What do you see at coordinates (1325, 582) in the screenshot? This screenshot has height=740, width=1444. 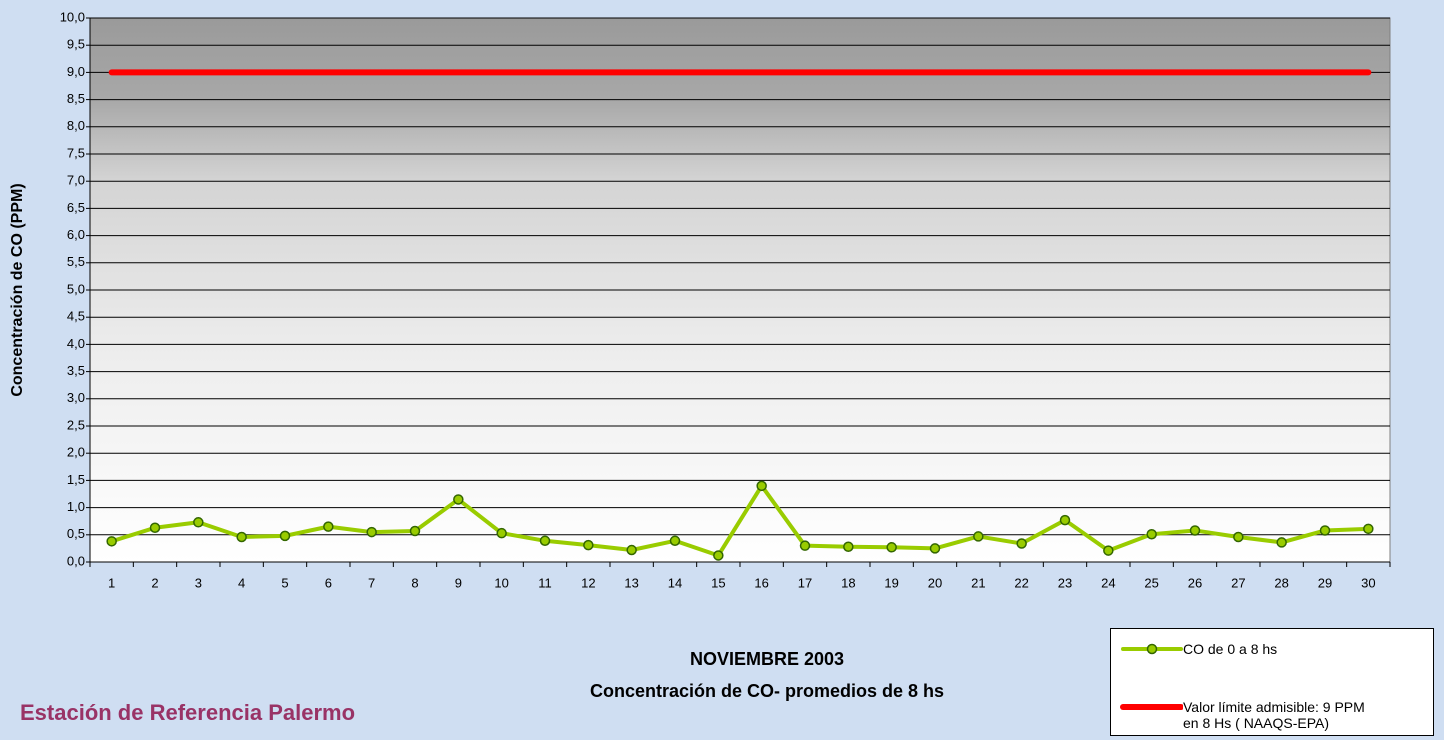 I see `x-tick-label: 29` at bounding box center [1325, 582].